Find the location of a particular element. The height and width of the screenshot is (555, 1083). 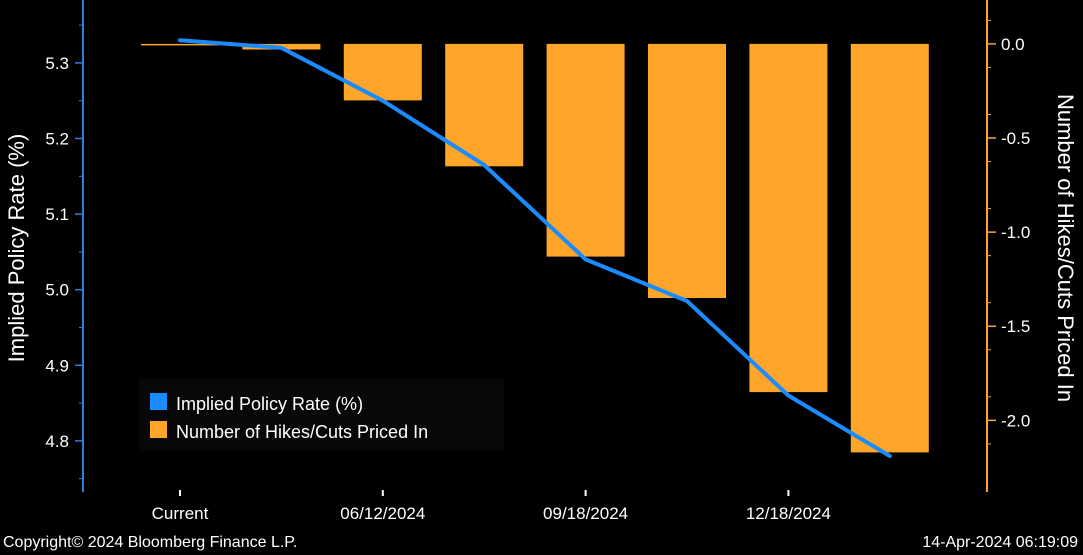

right-y-axis: 0.0 -0.5 -1.0 -1.5 -2.0 is located at coordinates (1008, 246).